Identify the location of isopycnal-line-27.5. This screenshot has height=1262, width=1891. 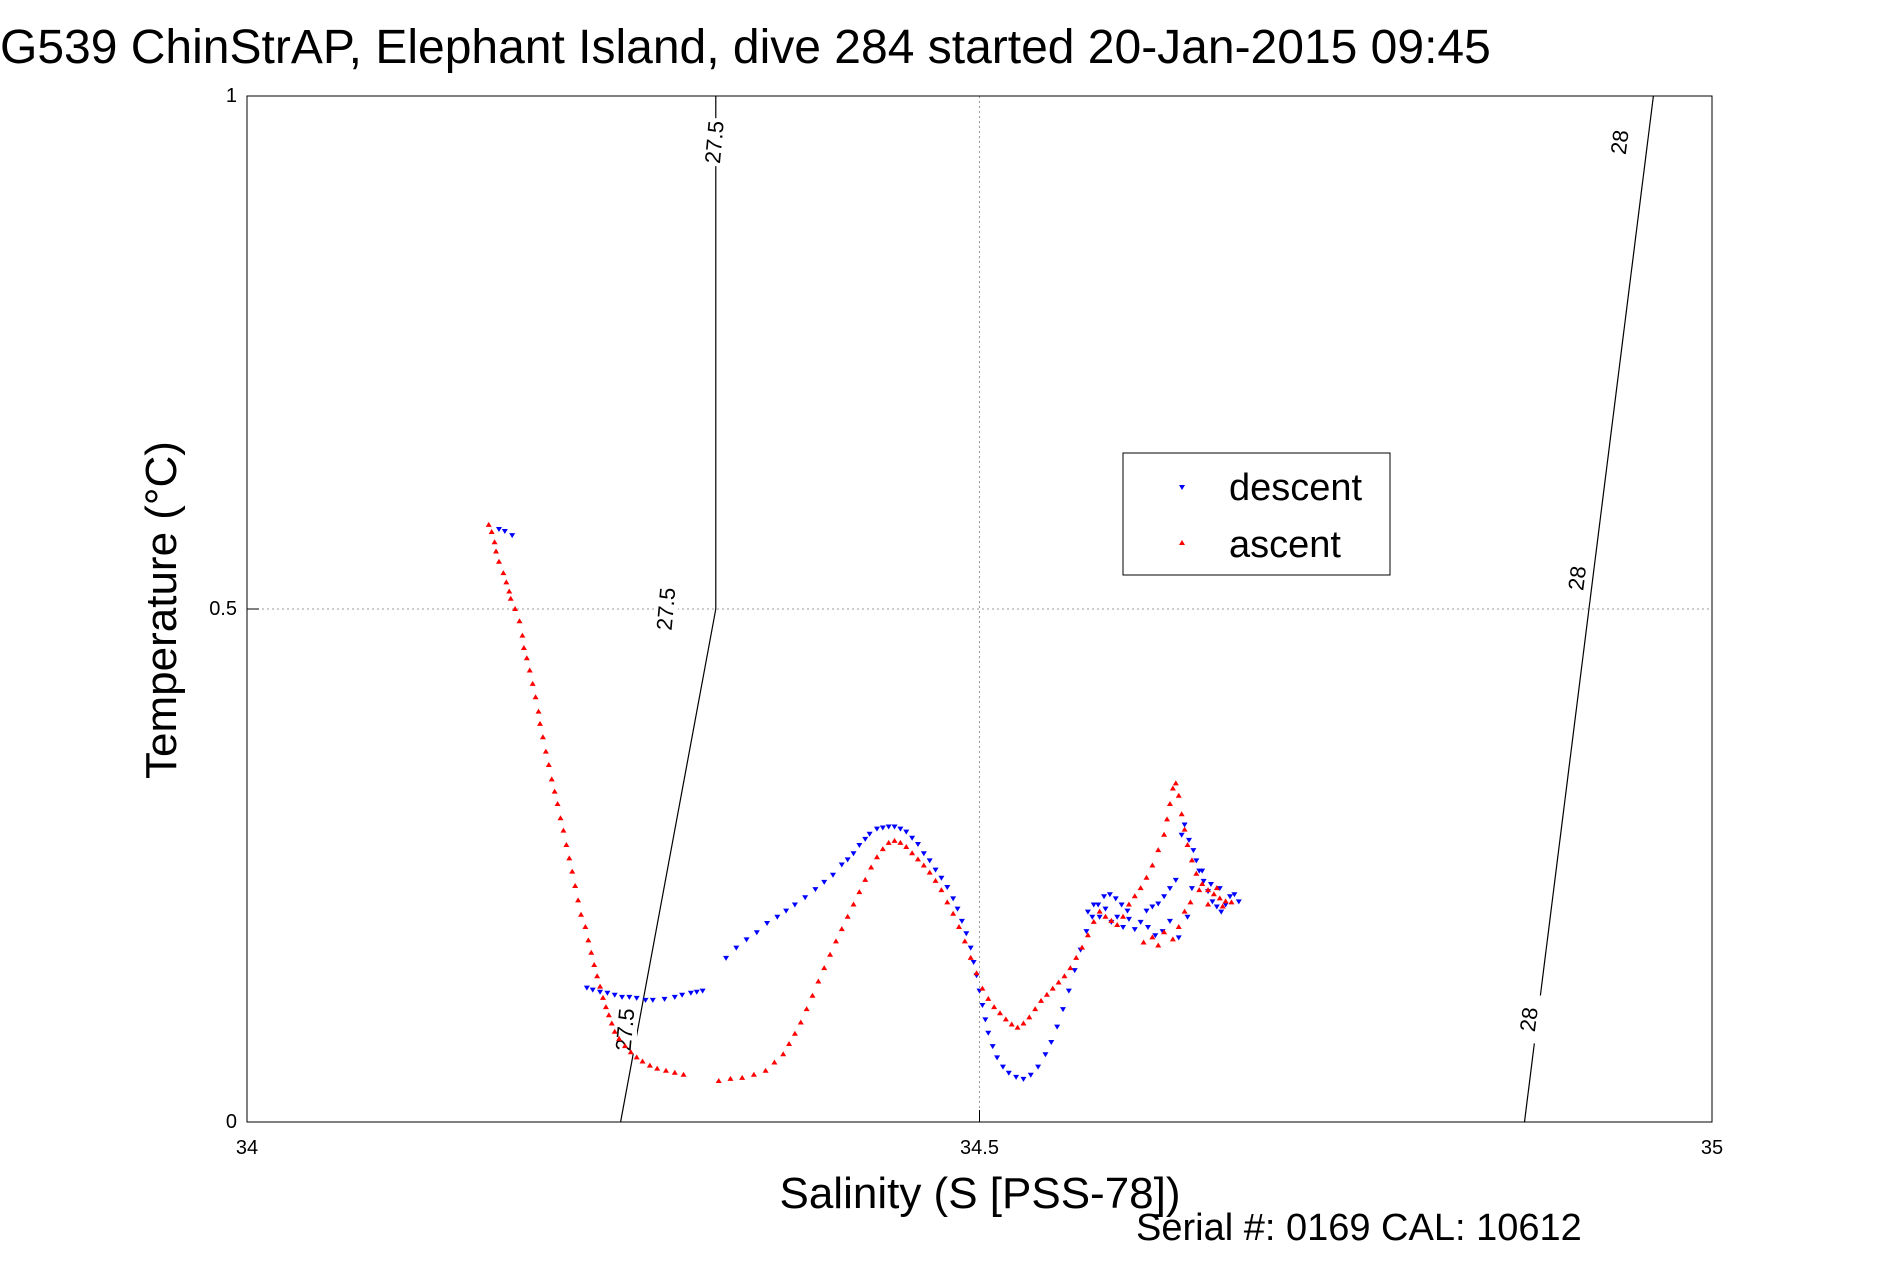
(668, 609).